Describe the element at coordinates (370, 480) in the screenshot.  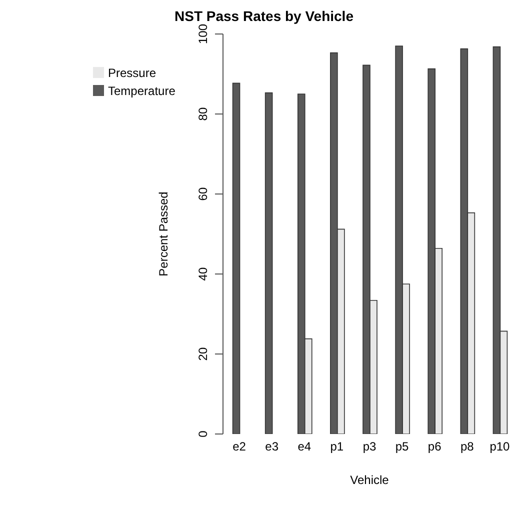
I see `x-axis-title: Vehicle` at that location.